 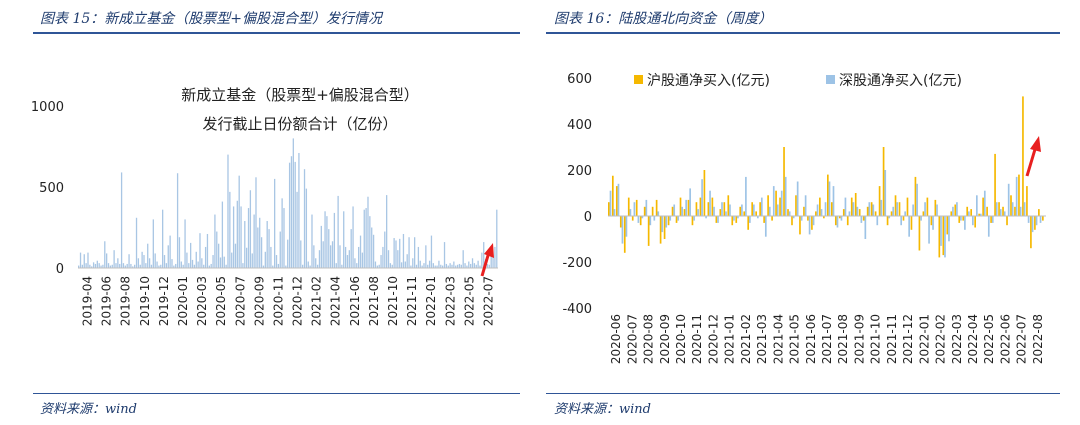 What do you see at coordinates (973, 339) in the screenshot?
I see `right-x-tick-label: 2022-04` at bounding box center [973, 339].